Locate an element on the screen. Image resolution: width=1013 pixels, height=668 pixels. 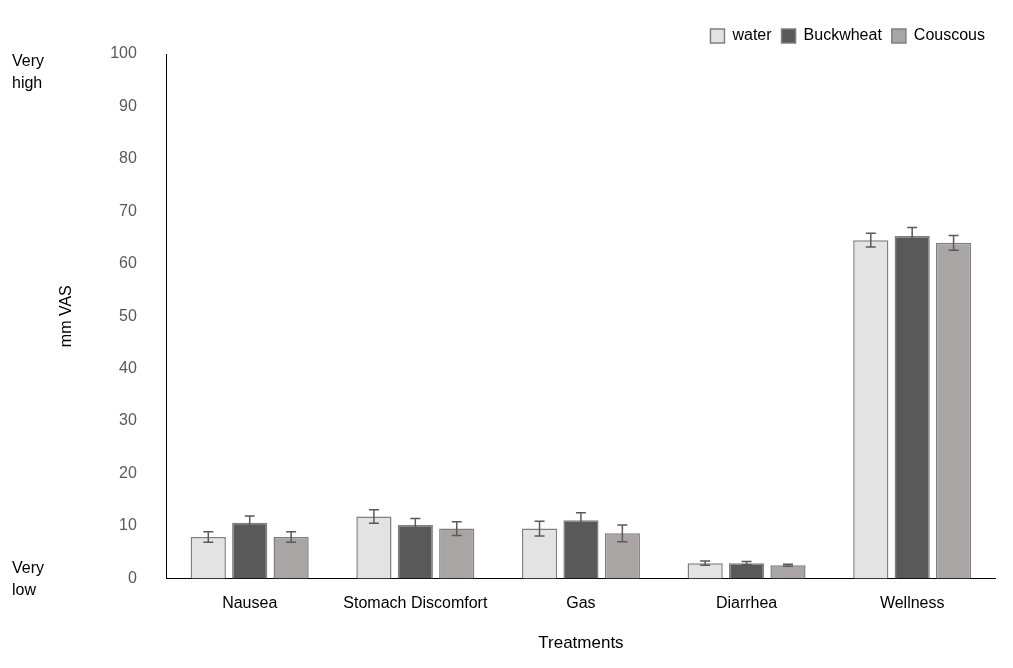
y-tick-label: 60 is located at coordinates (128, 263).